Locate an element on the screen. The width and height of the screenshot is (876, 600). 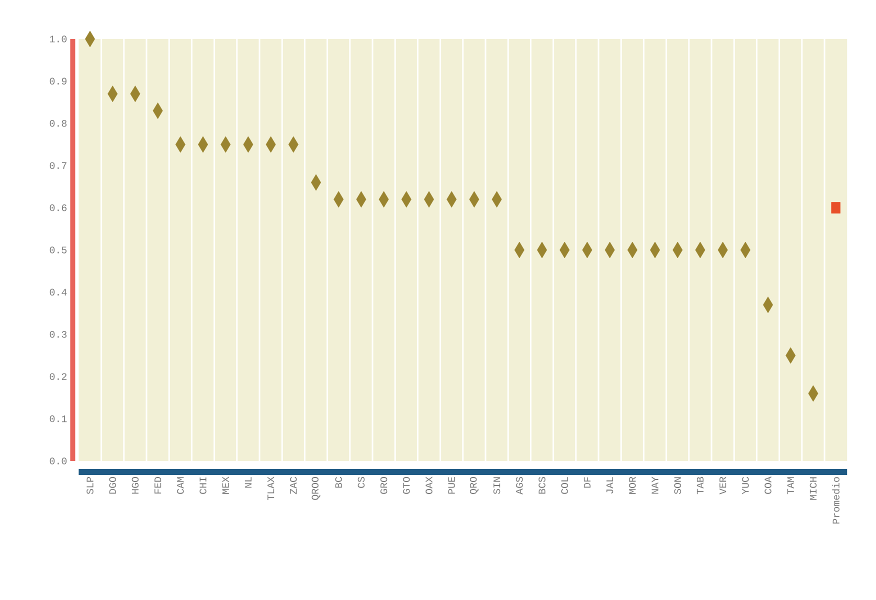
y-tick-label: 0.9 is located at coordinates (58, 81).